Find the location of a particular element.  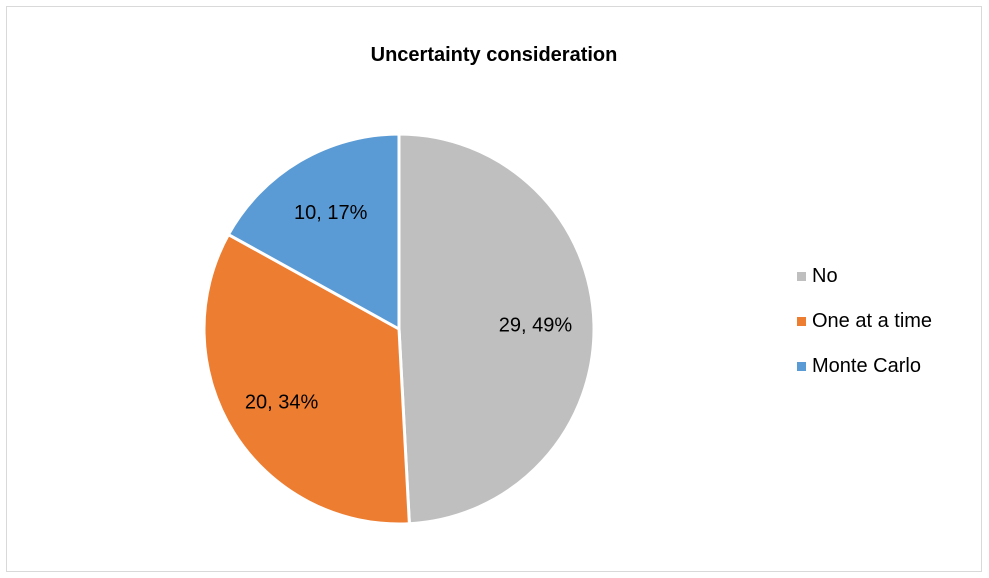

legend: No One at a time Monte Carlo is located at coordinates (864, 331).